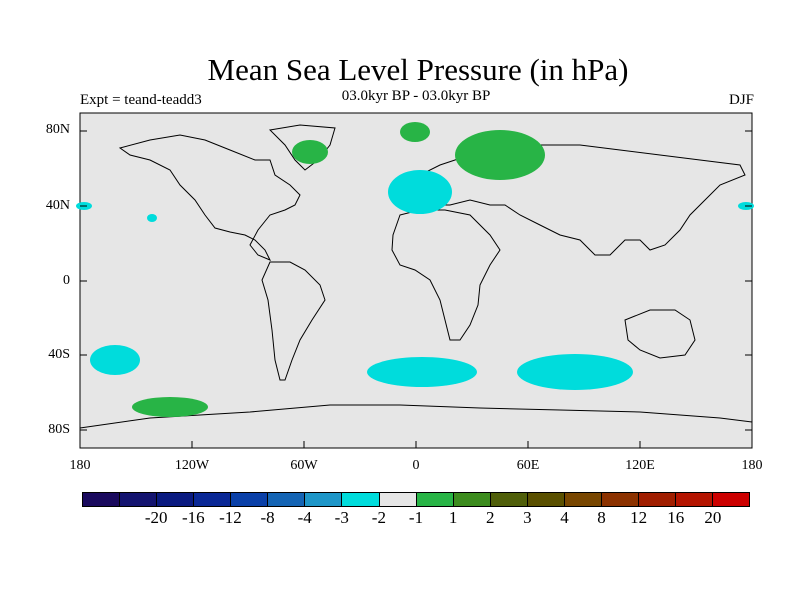 Image resolution: width=800 pixels, height=600 pixels. What do you see at coordinates (528, 465) in the screenshot?
I see `x-tick-label: 60E` at bounding box center [528, 465].